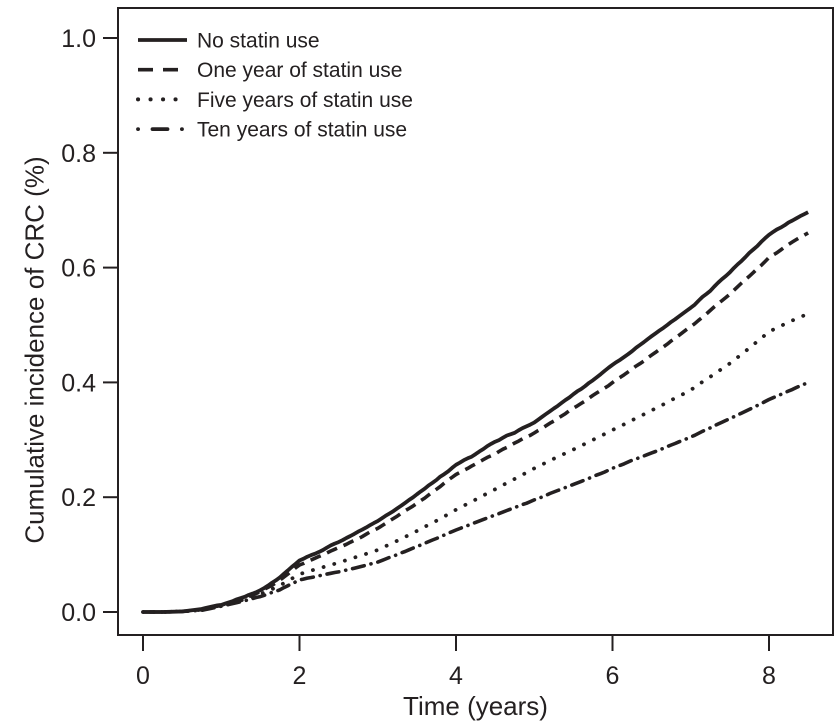  I want to click on legend-label-five-years-of-statin-use: Five years of statin use, so click(305, 100).